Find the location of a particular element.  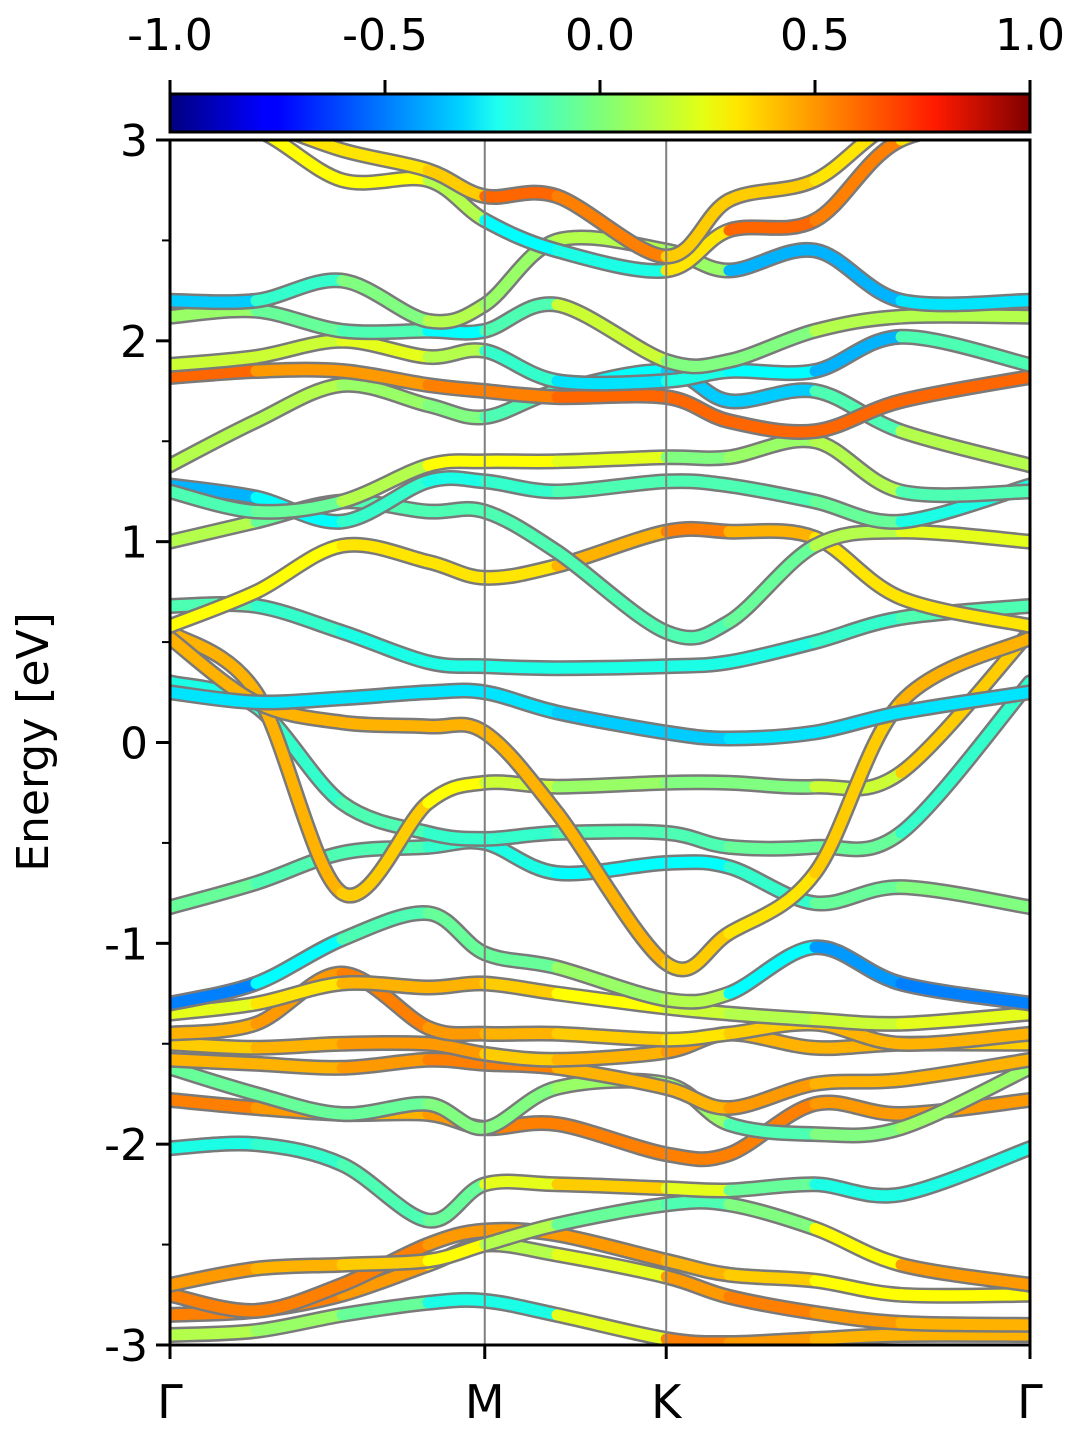

y-tick-label: 0 is located at coordinates (134, 744).